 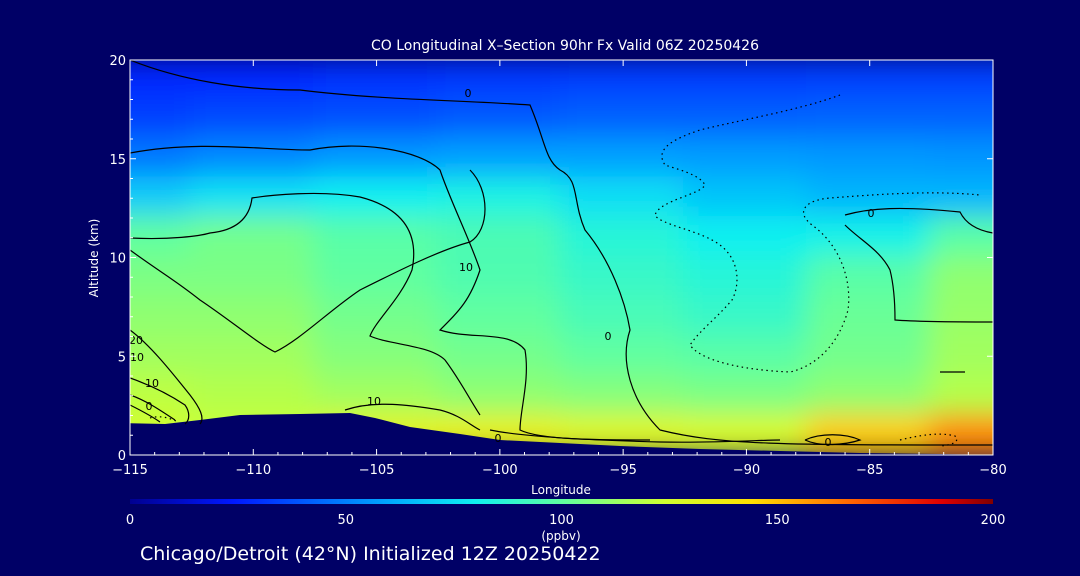 I want to click on x-tick-label: −85, so click(x=869, y=470).